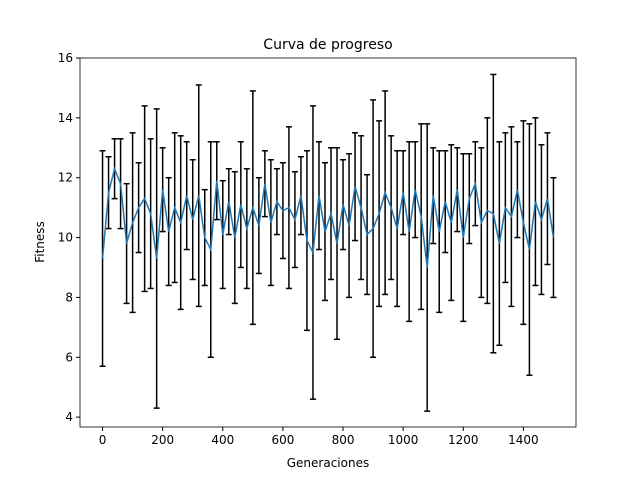 The width and height of the screenshot is (640, 484). What do you see at coordinates (65, 58) in the screenshot?
I see `y-tick-label: 16` at bounding box center [65, 58].